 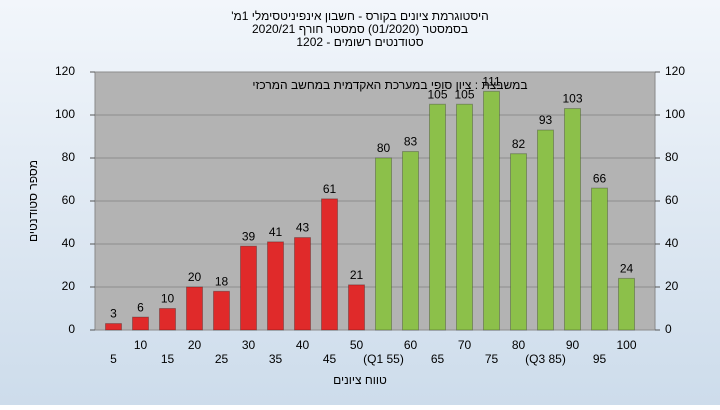 What do you see at coordinates (668, 329) in the screenshot?
I see `y2-tick-label: 0` at bounding box center [668, 329].